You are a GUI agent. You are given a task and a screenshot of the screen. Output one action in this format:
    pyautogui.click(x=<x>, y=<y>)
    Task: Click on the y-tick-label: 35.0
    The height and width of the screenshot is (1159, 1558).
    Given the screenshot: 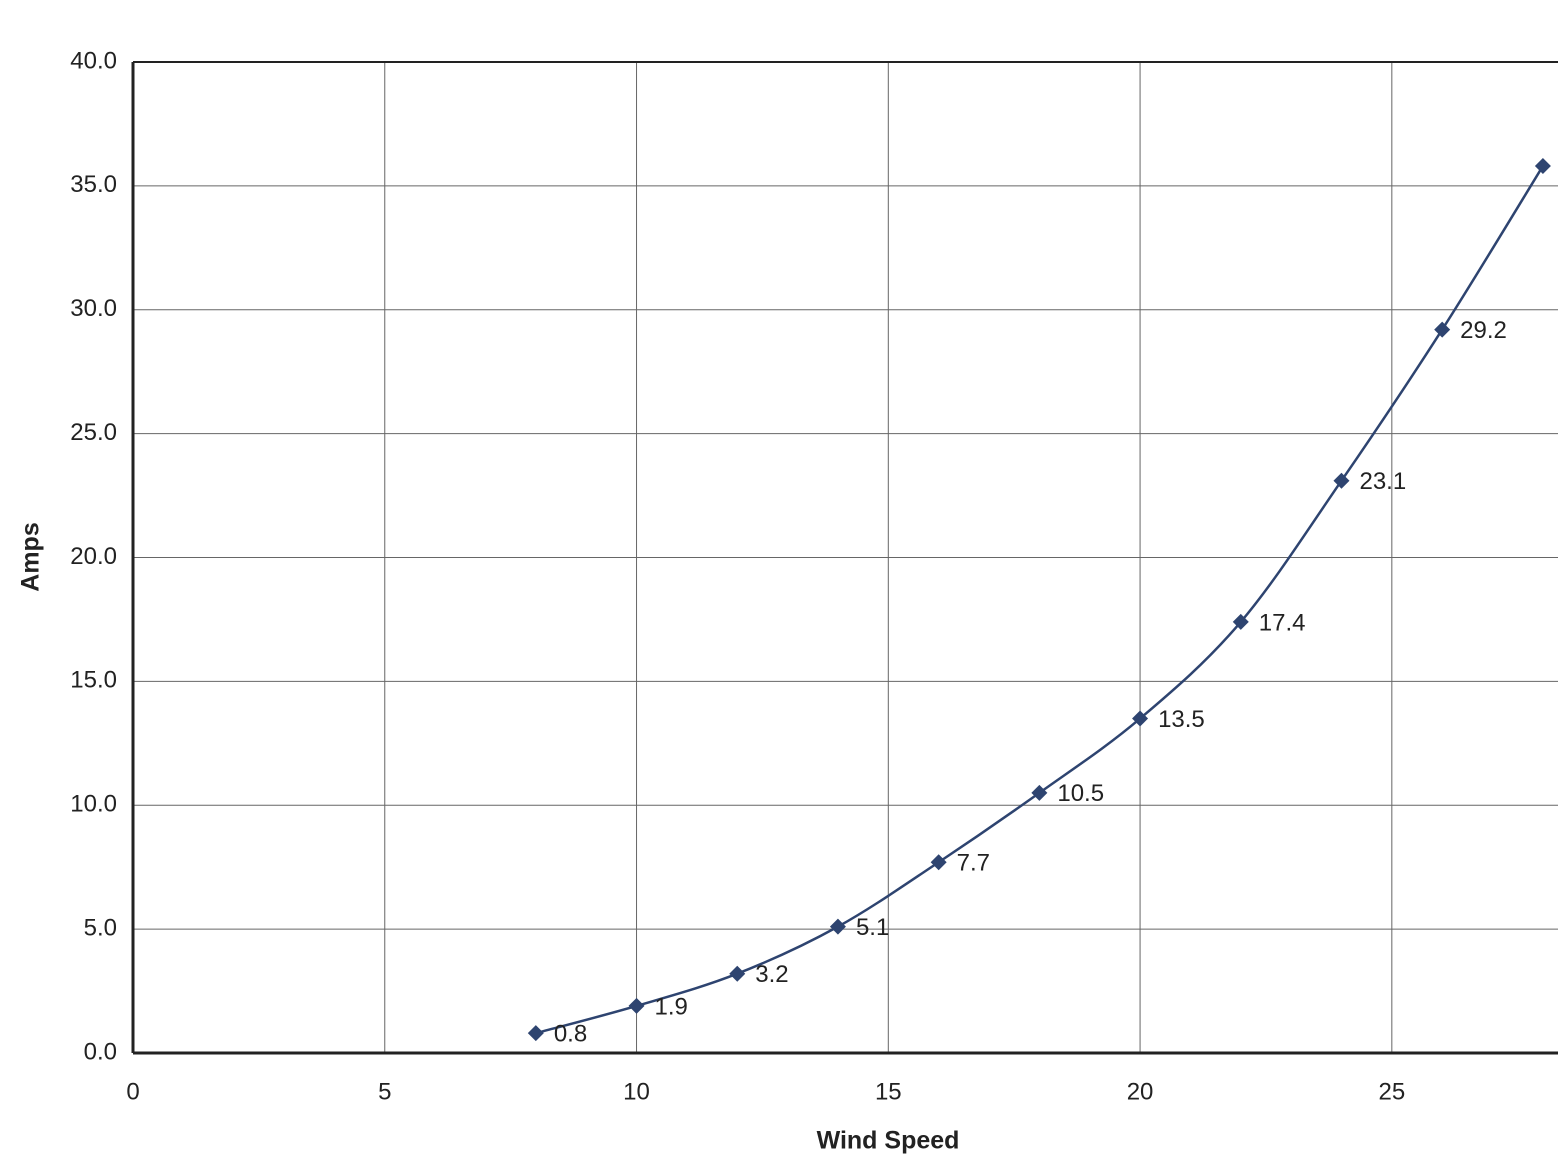 What is the action you would take?
    pyautogui.click(x=93, y=184)
    